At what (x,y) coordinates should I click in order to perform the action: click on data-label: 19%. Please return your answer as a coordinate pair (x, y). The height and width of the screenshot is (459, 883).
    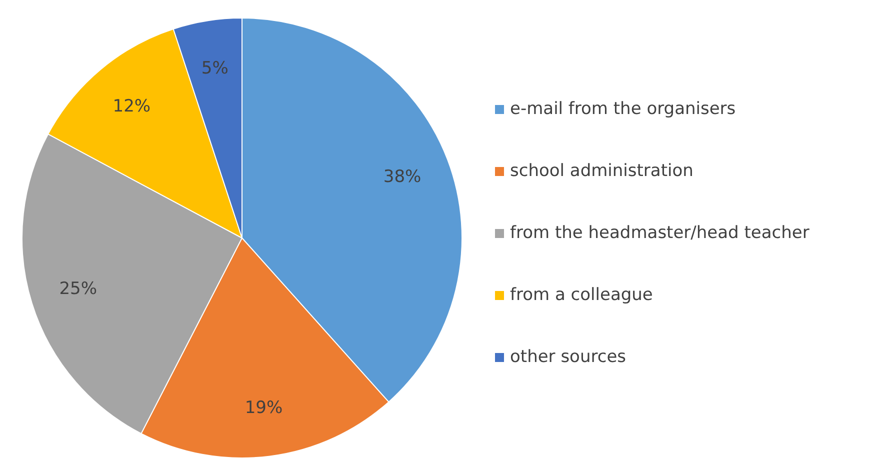
    Looking at the image, I should click on (263, 408).